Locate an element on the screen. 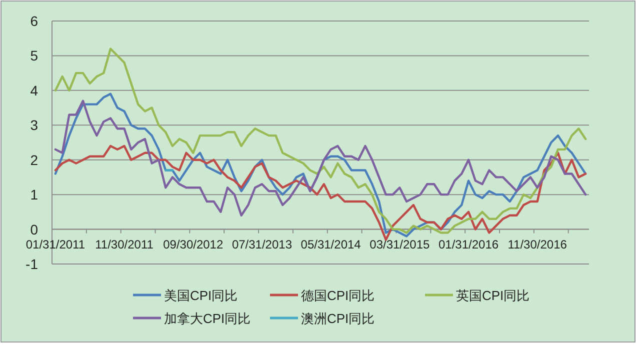  x-tick-label: 07/31/2013 is located at coordinates (262, 244).